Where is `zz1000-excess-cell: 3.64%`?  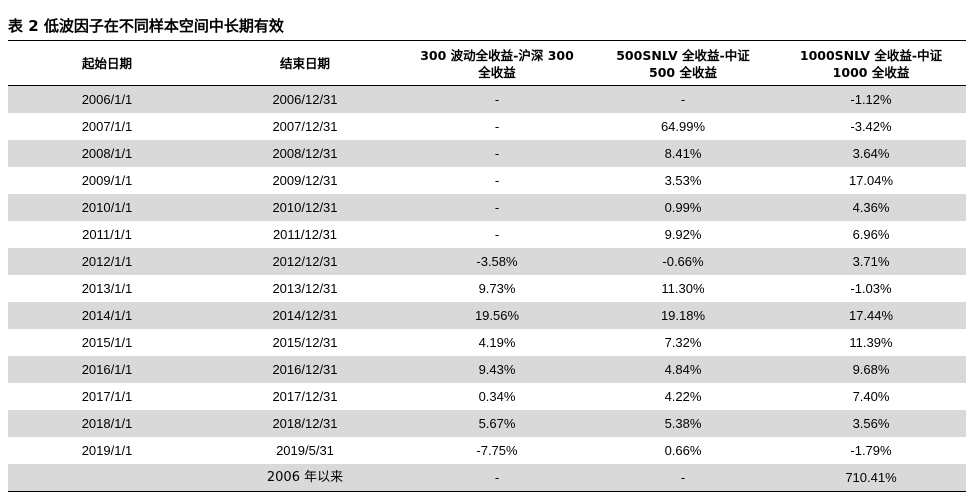
zz1000-excess-cell: 3.64% is located at coordinates (871, 153).